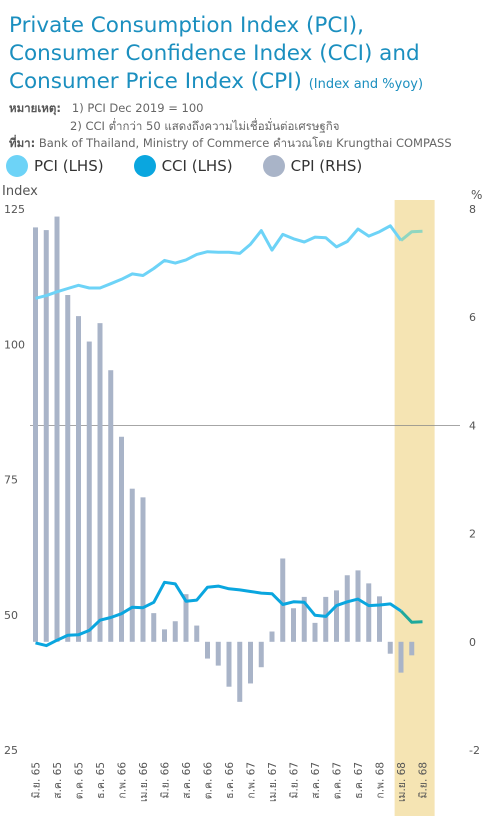  I want to click on legend-label-cci: CCI (LHS), so click(197, 166).